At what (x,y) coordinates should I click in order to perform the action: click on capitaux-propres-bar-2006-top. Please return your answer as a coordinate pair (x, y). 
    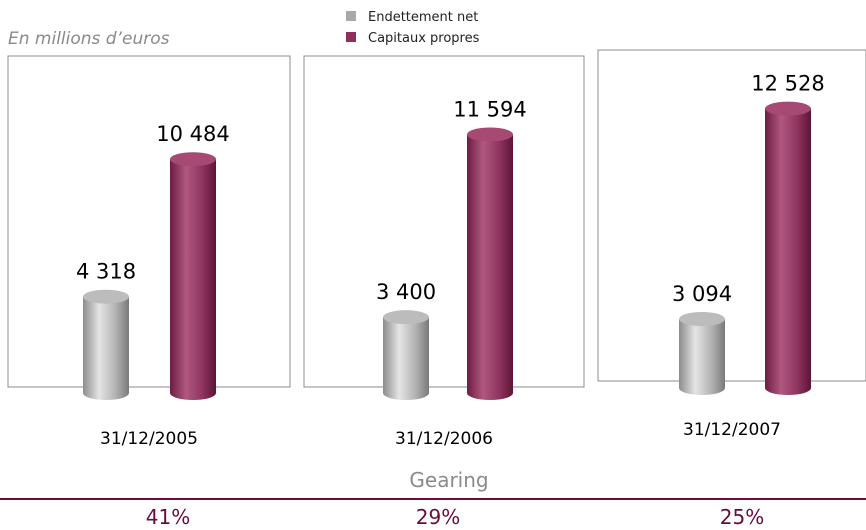
    Looking at the image, I should click on (490, 134).